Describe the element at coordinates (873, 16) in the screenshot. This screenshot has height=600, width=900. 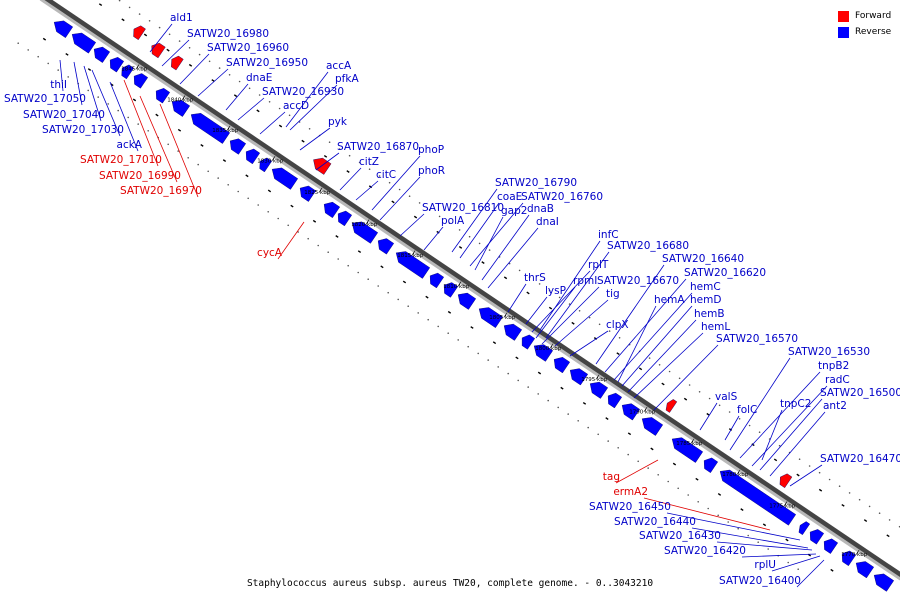
I see `legend-forward-label: Forward` at that location.